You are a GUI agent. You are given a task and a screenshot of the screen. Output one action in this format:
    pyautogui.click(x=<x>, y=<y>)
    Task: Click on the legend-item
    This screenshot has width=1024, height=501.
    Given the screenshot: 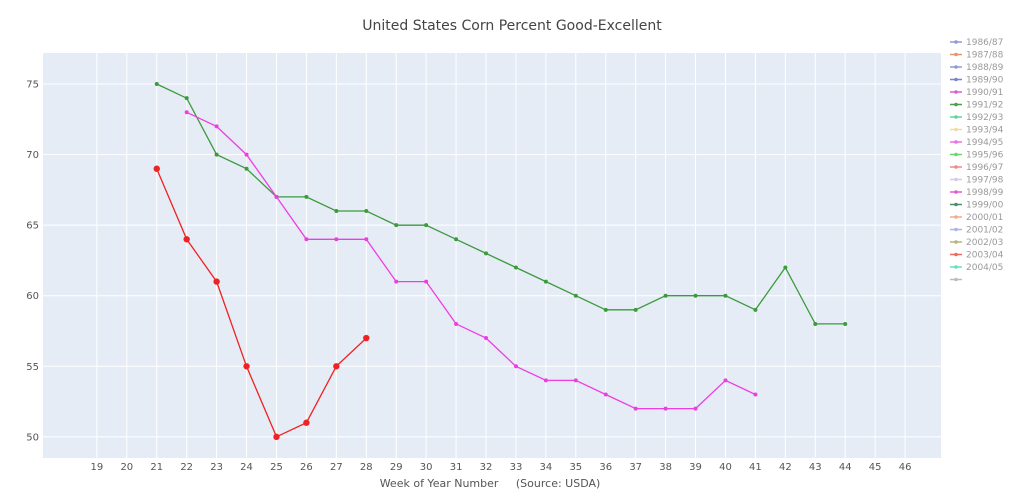 What is the action you would take?
    pyautogui.click(x=956, y=279)
    